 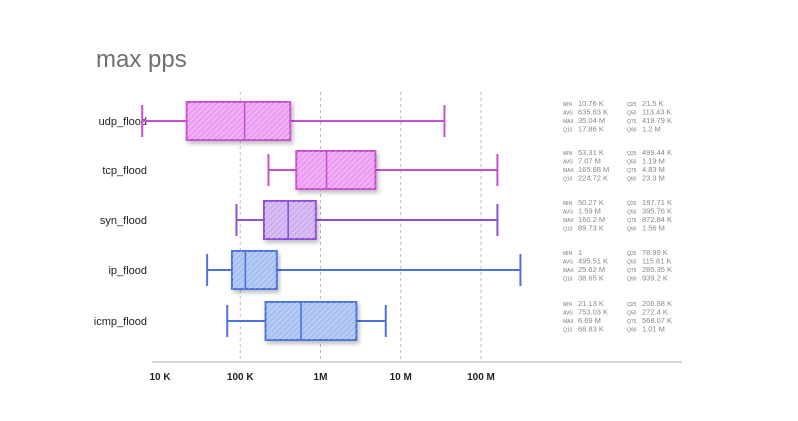 I want to click on x-tick-label: 10 M, so click(x=401, y=377).